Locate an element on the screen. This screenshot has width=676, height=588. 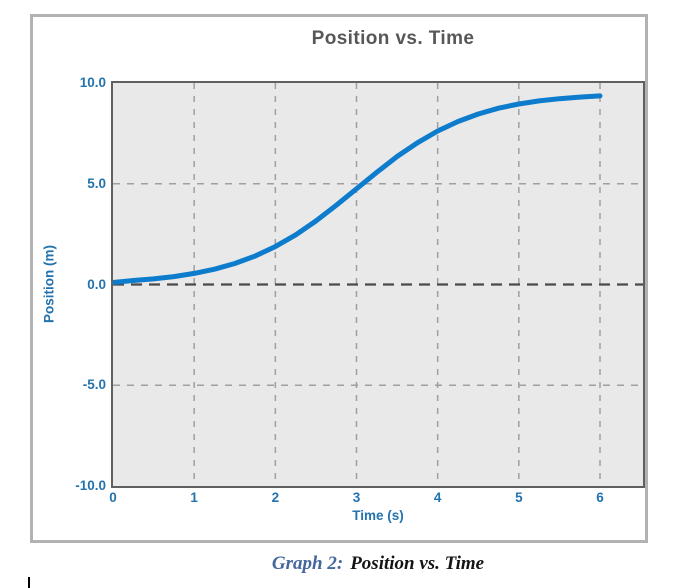
y-axis-title: Position (m) is located at coordinates (49, 284).